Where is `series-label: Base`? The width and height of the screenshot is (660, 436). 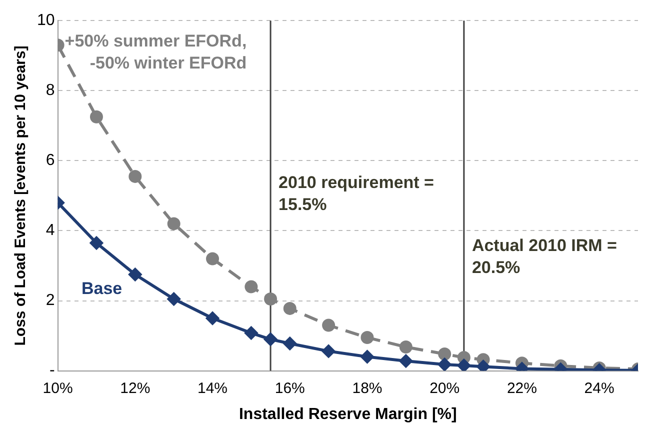 series-label: Base is located at coordinates (101, 288).